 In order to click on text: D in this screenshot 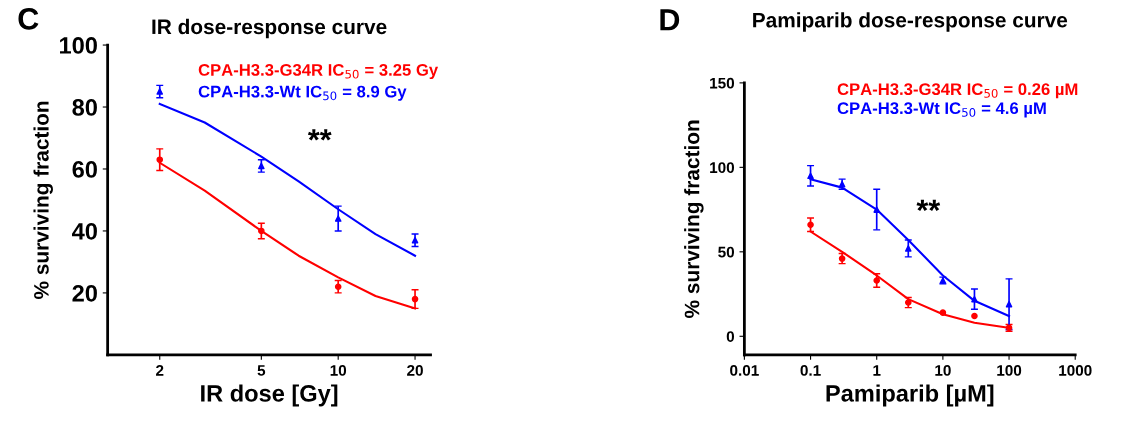, I will do `click(670, 20)`.